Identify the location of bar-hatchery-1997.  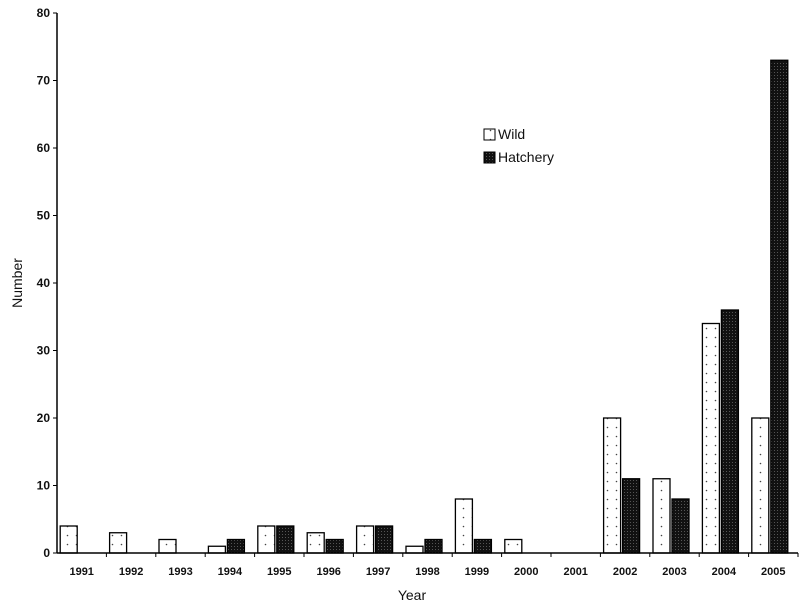
(384, 539).